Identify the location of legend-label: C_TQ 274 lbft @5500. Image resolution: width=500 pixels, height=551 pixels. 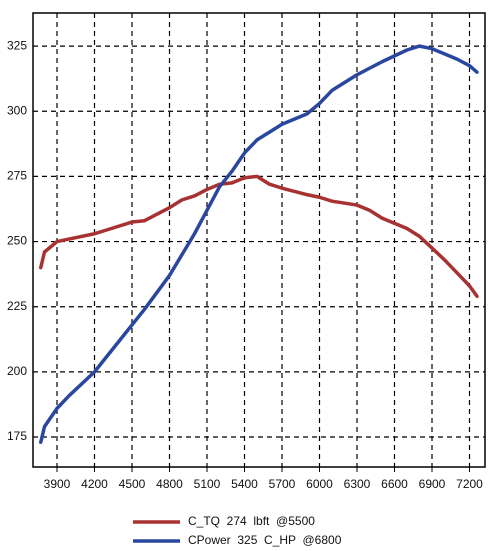
(251, 521).